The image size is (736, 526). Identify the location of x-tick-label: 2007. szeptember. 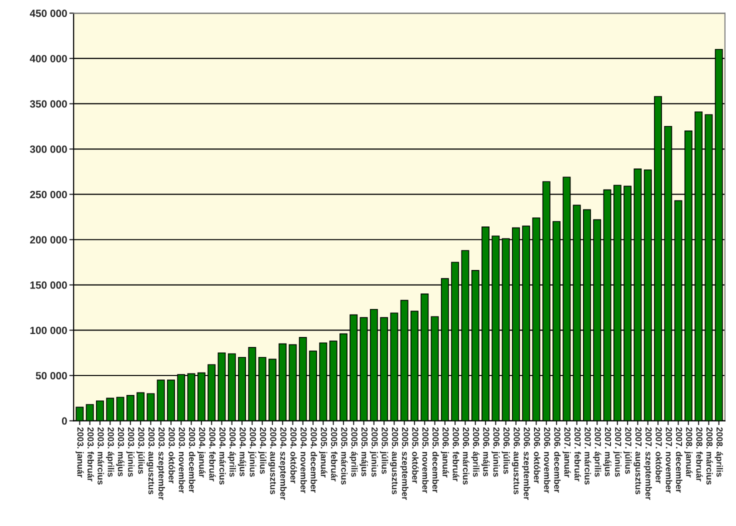
(648, 463).